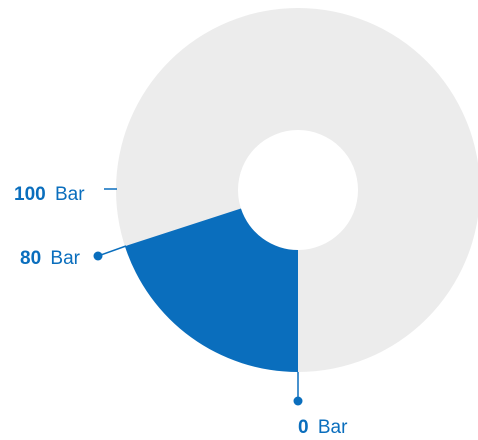  What do you see at coordinates (320, 405) in the screenshot?
I see `scale-label-0: 0 Bar` at bounding box center [320, 405].